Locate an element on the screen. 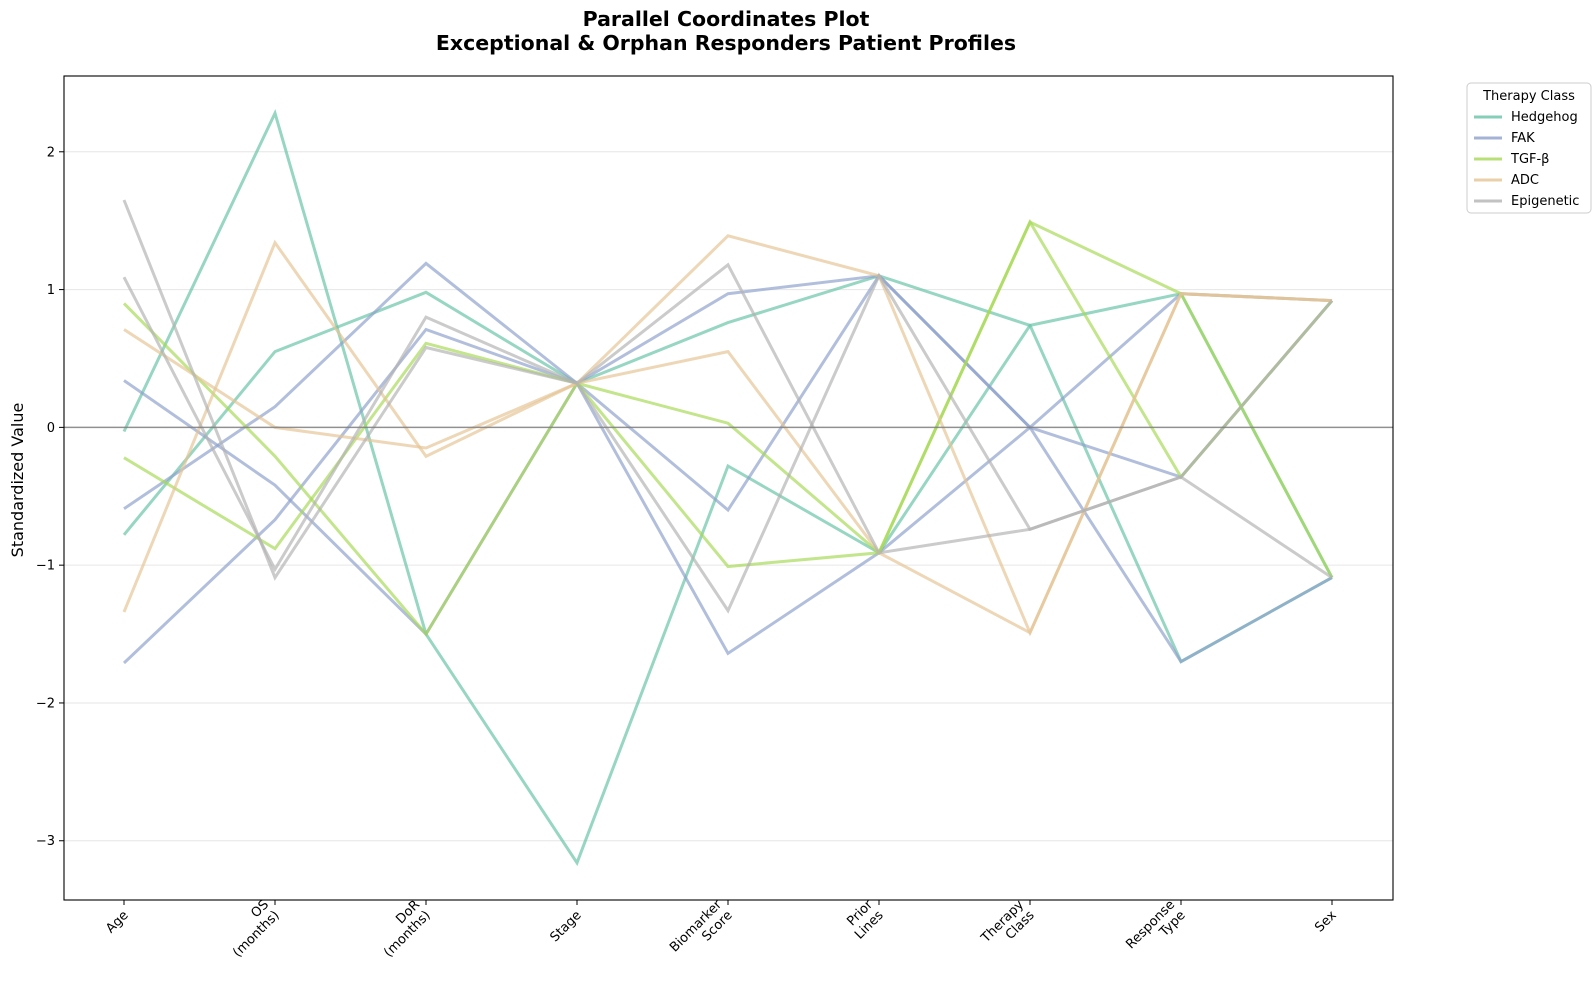 The height and width of the screenshot is (993, 1594). x-tick-label-group: DoR(months) is located at coordinates (407, 928).